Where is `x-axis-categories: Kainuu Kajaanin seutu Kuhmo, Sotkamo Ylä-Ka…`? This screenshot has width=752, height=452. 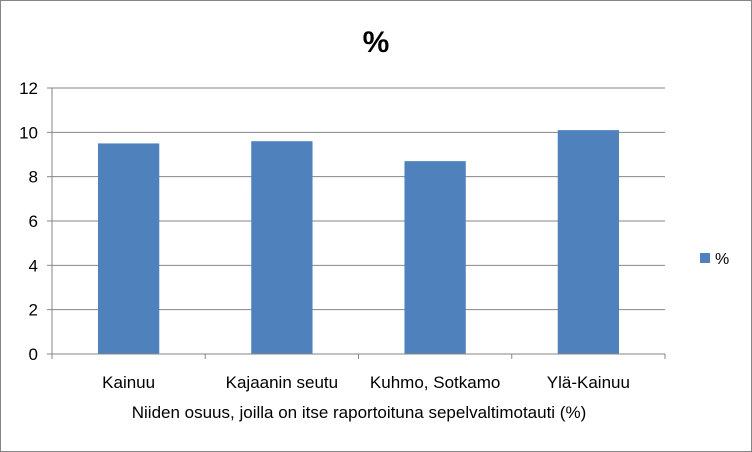 x-axis-categories: Kainuu Kajaanin seutu Kuhmo, Sotkamo Ylä-Ka… is located at coordinates (358, 373).